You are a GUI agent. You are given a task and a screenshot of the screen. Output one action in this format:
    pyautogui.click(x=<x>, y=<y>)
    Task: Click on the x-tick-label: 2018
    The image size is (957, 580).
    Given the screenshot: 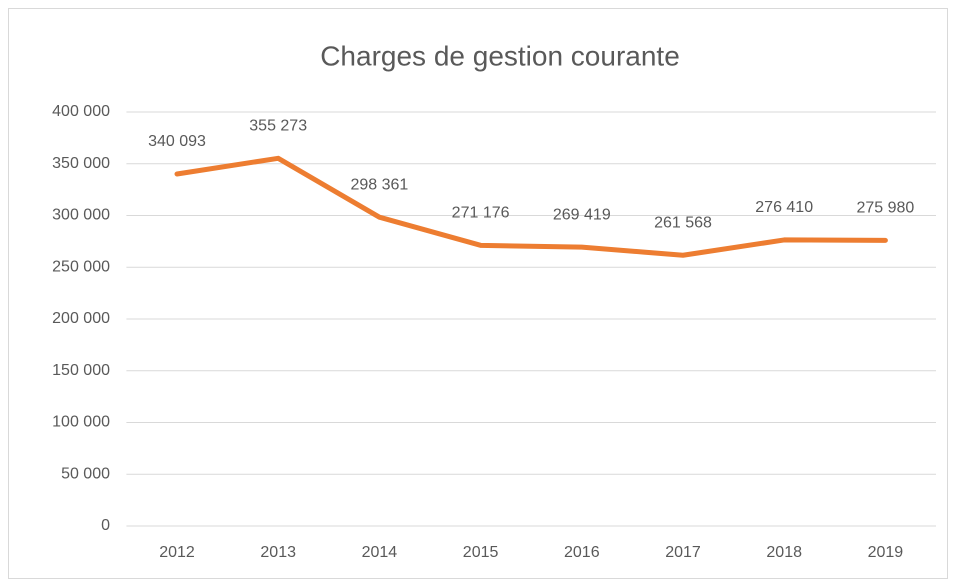 What is the action you would take?
    pyautogui.click(x=784, y=552)
    